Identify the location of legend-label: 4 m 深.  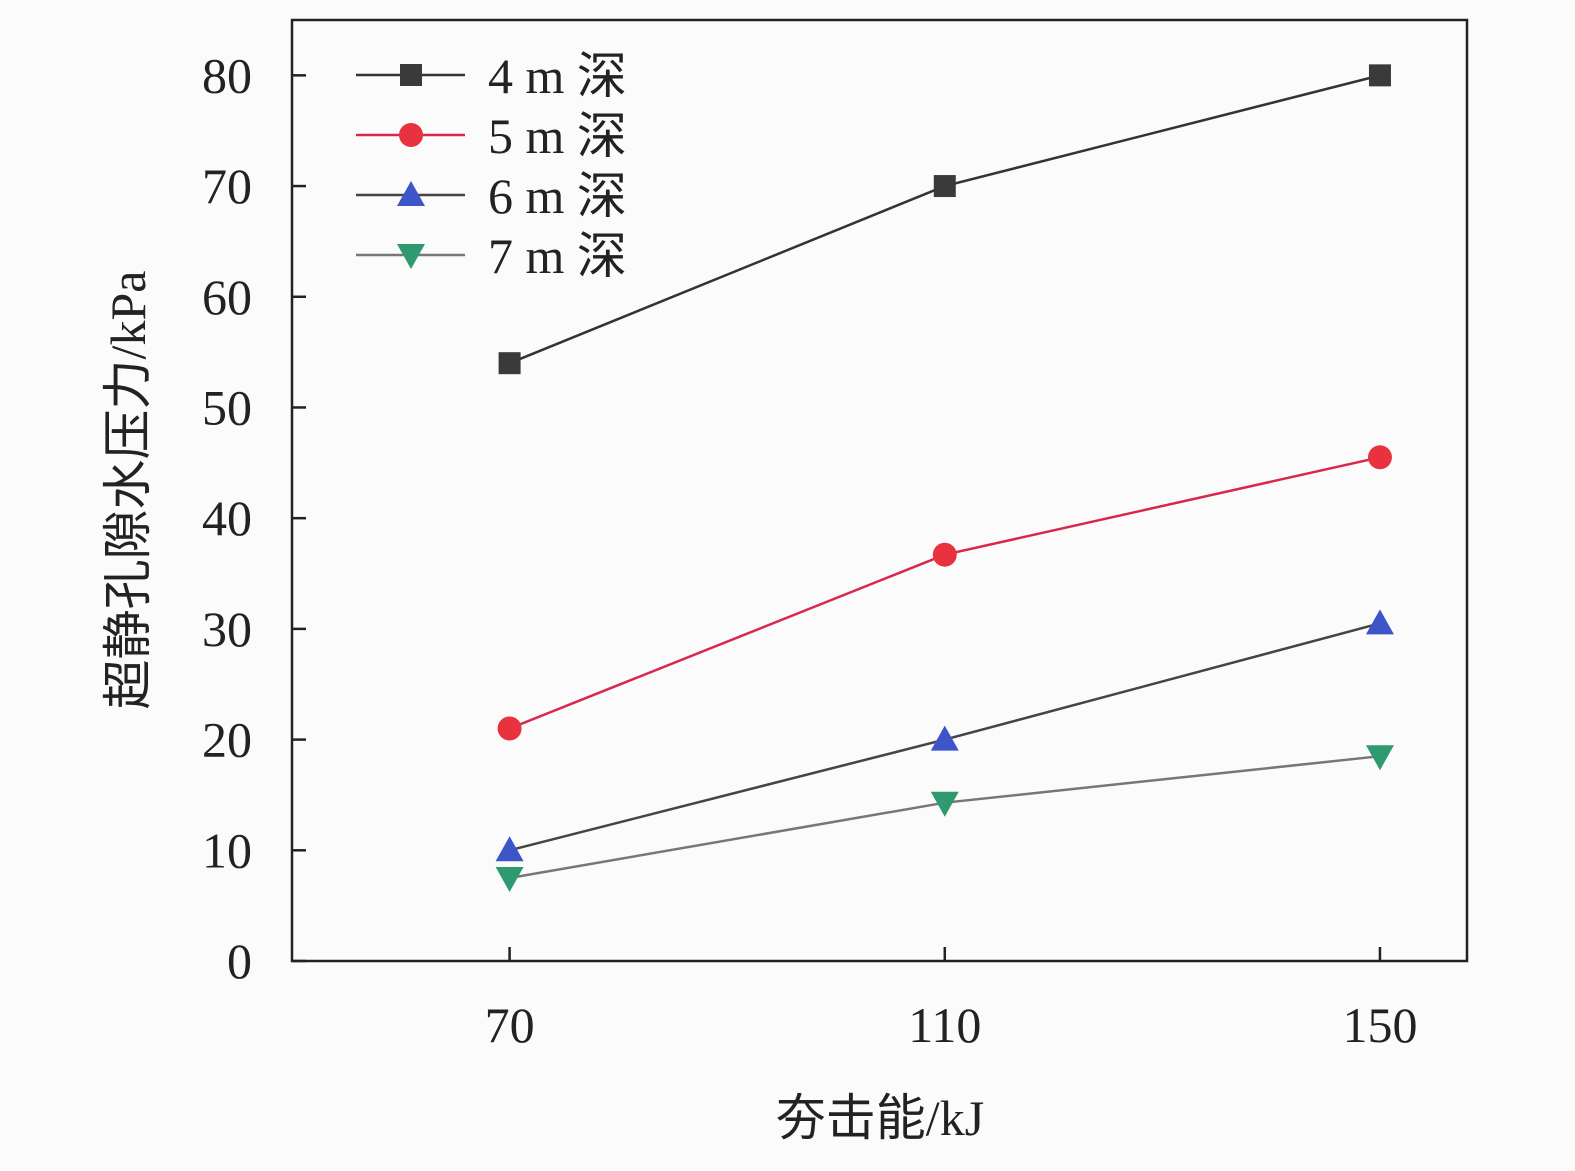
(557, 76).